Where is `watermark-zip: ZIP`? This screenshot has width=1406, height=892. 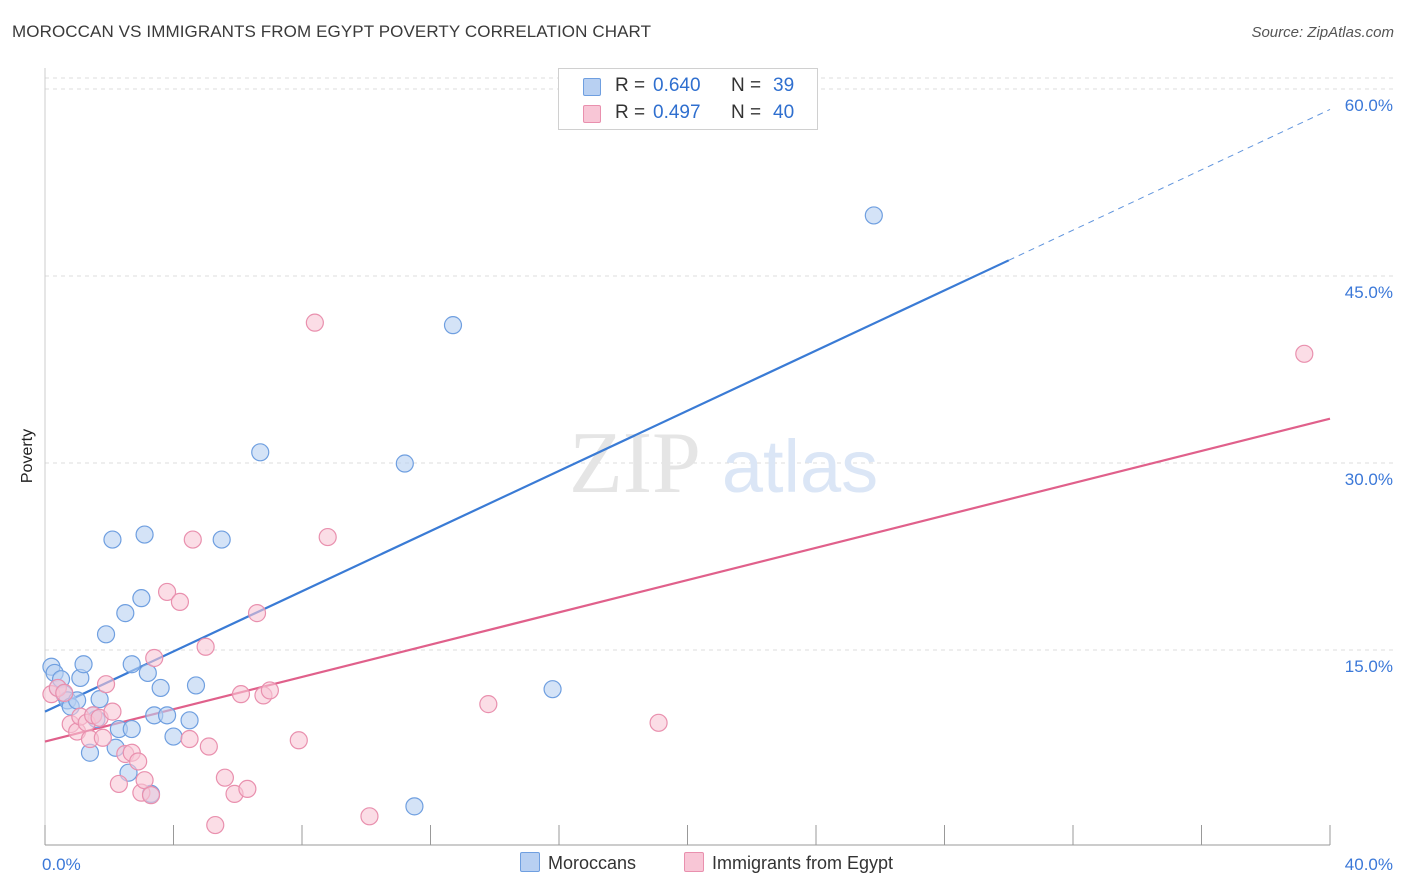
watermark-zip: ZIP is located at coordinates (635, 463).